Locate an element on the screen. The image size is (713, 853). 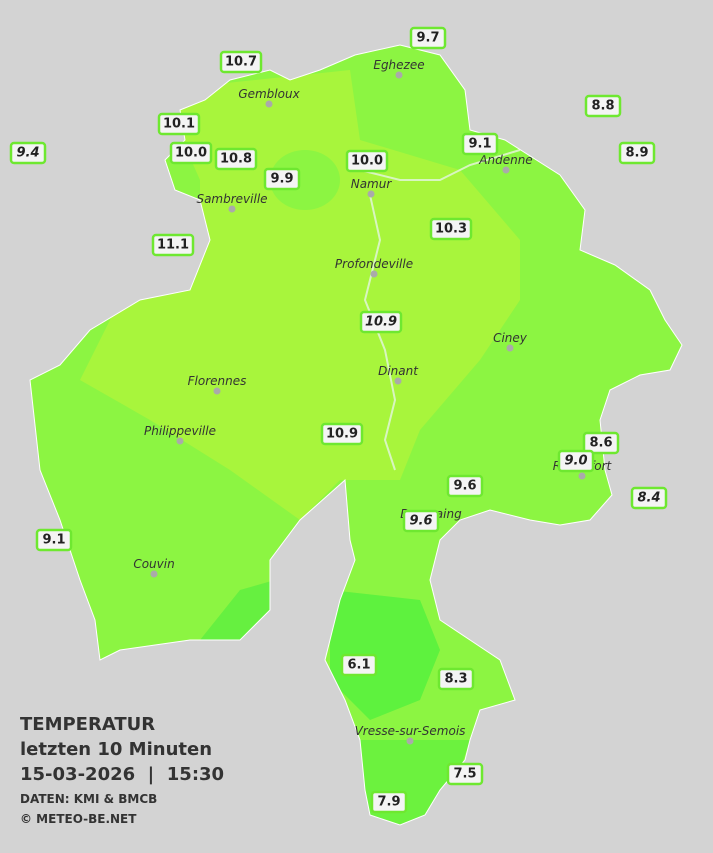
station-value: 9.9 is located at coordinates (281, 179).